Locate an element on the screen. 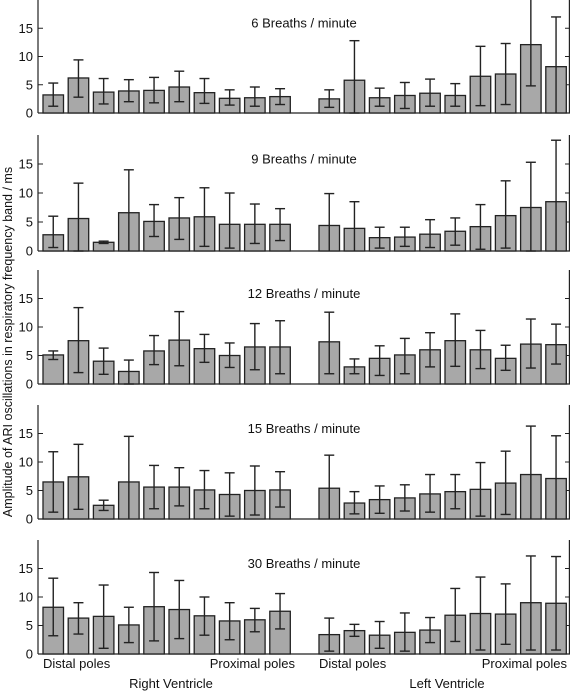 Image resolution: width=570 pixels, height=691 pixels. panel-title: 30 Breaths / minute is located at coordinates (304, 563).